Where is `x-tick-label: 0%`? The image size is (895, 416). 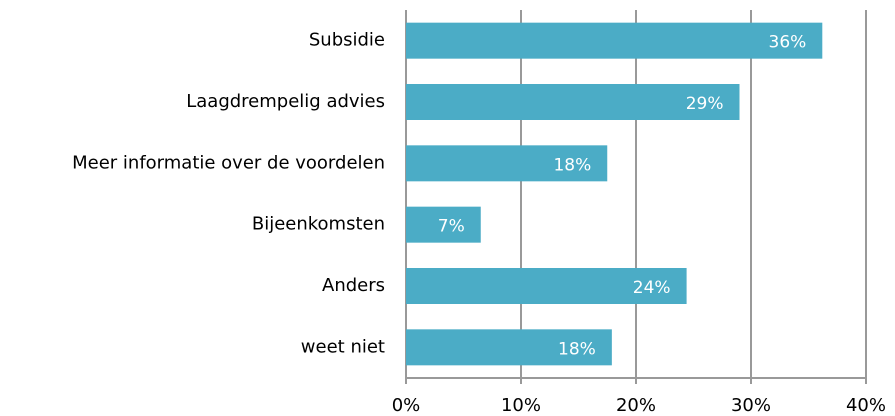 x-tick-label: 0% is located at coordinates (406, 405).